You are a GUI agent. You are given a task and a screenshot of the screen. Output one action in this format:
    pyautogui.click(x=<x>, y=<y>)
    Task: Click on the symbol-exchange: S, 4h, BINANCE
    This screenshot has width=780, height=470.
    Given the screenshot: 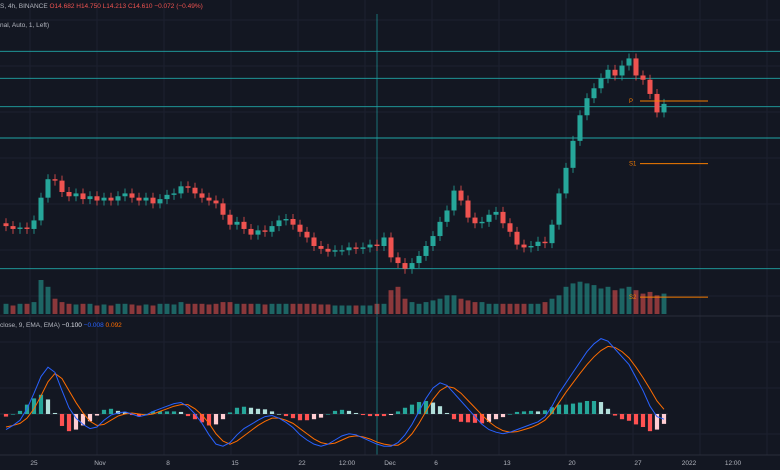 What is the action you would take?
    pyautogui.click(x=24, y=6)
    